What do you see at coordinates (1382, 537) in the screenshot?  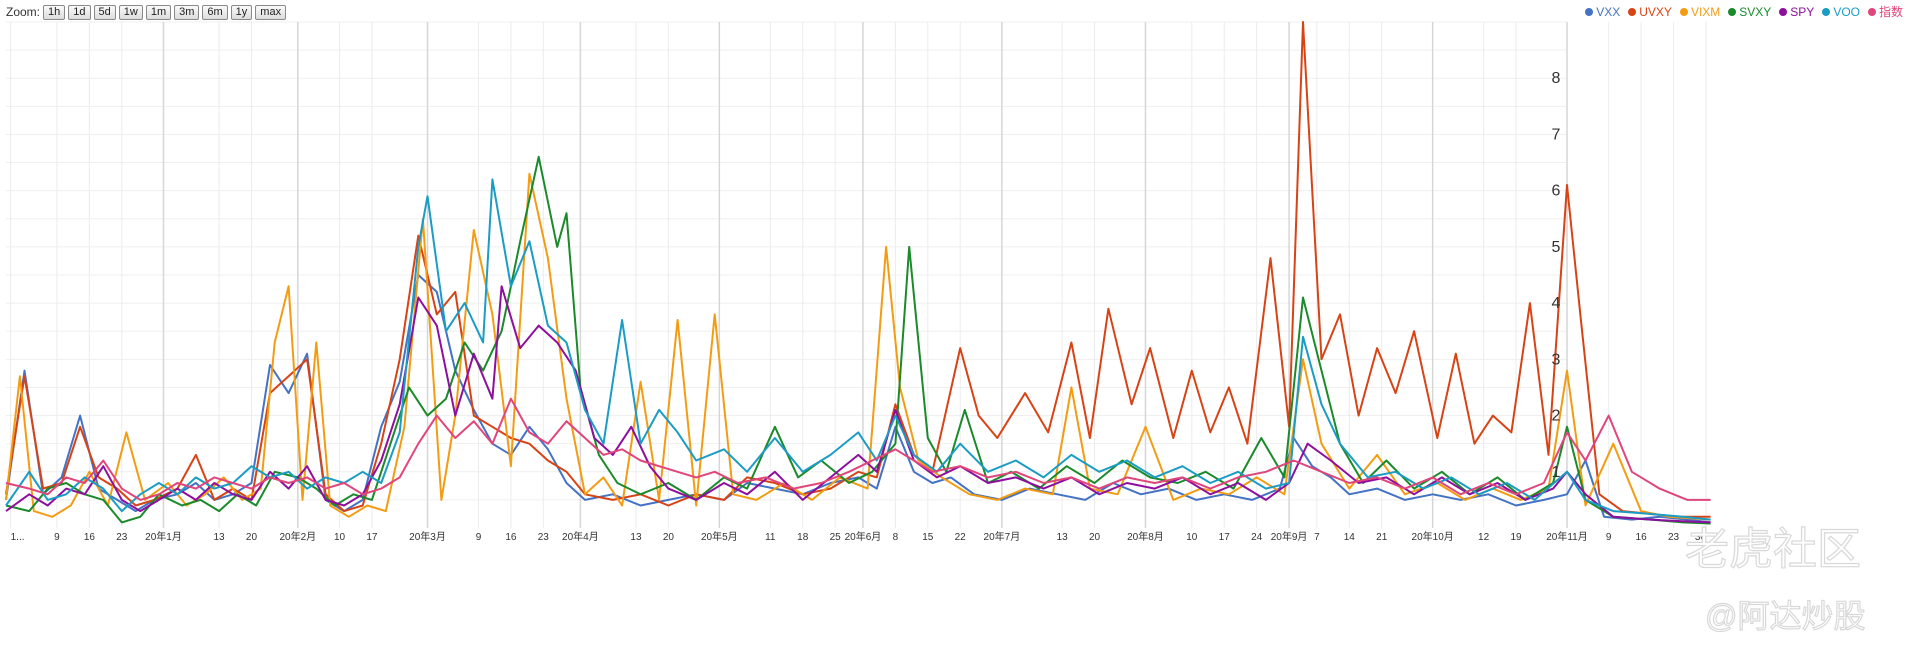 I see `x-tick-label: 21` at bounding box center [1382, 537].